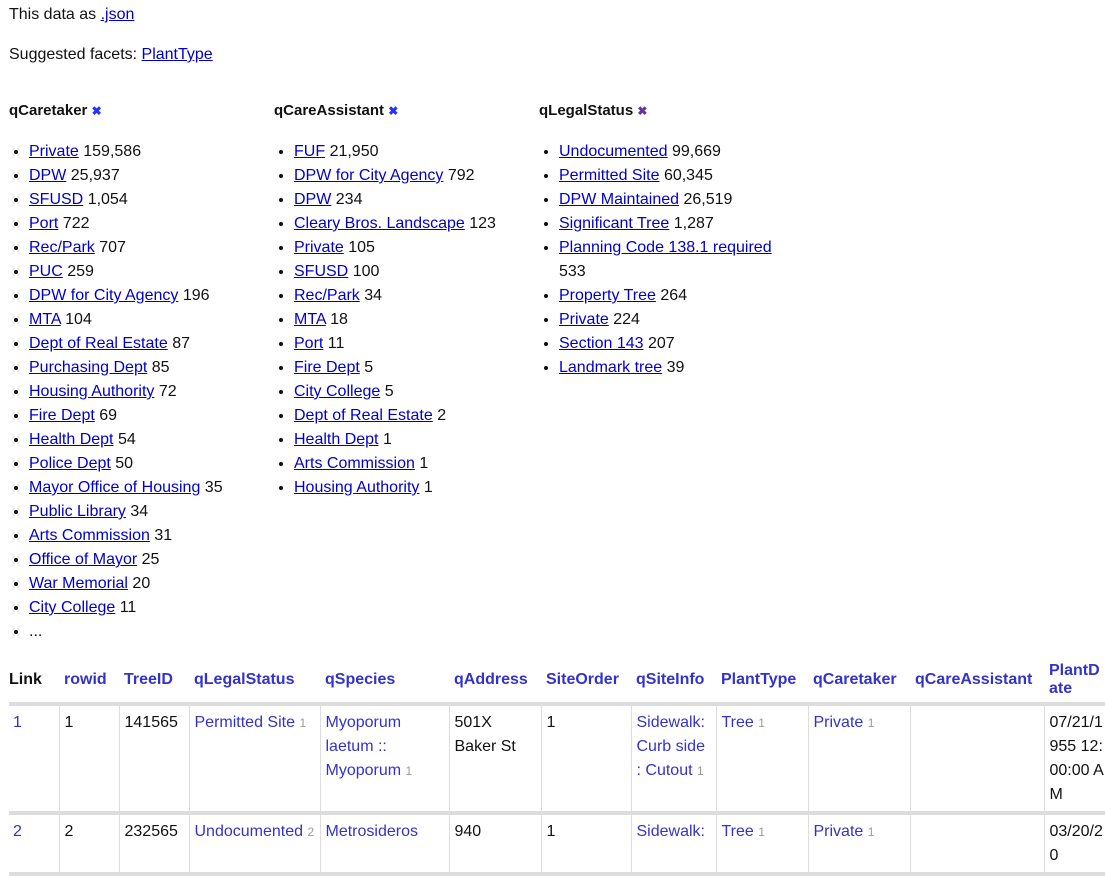  What do you see at coordinates (977, 844) in the screenshot?
I see `cell-assistant` at bounding box center [977, 844].